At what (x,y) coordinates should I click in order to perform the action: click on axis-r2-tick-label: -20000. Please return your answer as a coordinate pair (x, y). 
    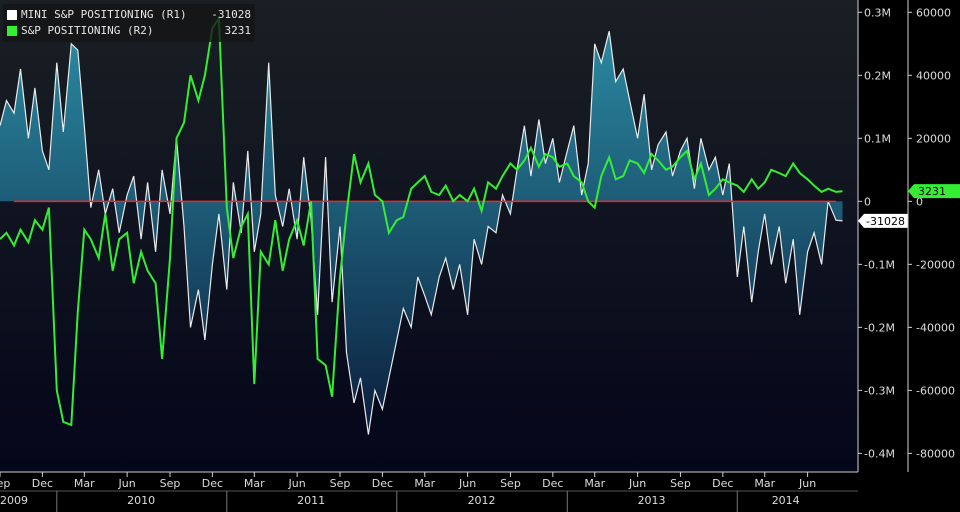
    Looking at the image, I should click on (935, 264).